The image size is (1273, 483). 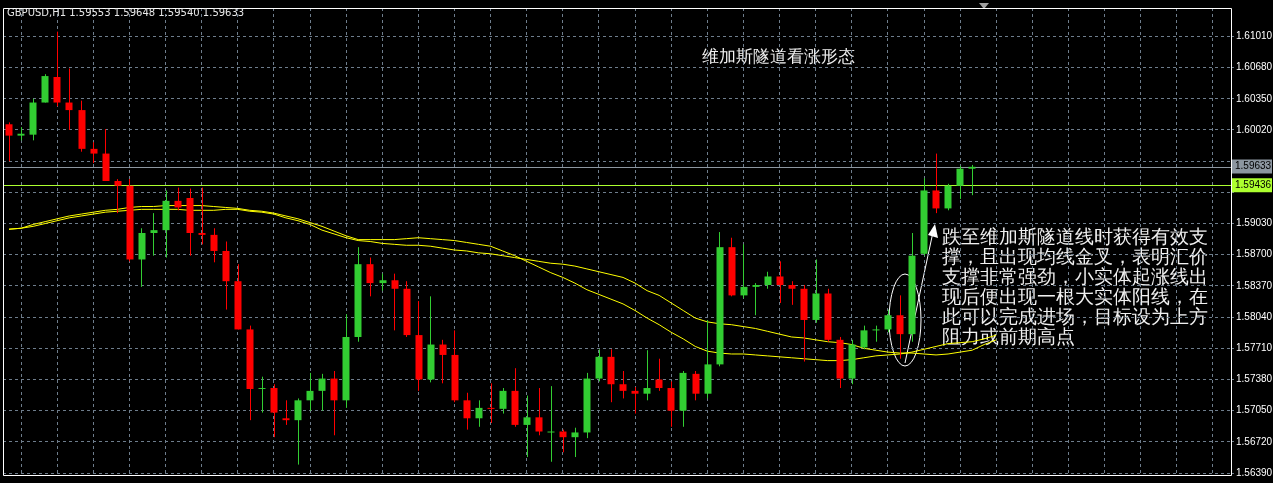 I want to click on ref-line-label: 1.59436, so click(x=1253, y=184).